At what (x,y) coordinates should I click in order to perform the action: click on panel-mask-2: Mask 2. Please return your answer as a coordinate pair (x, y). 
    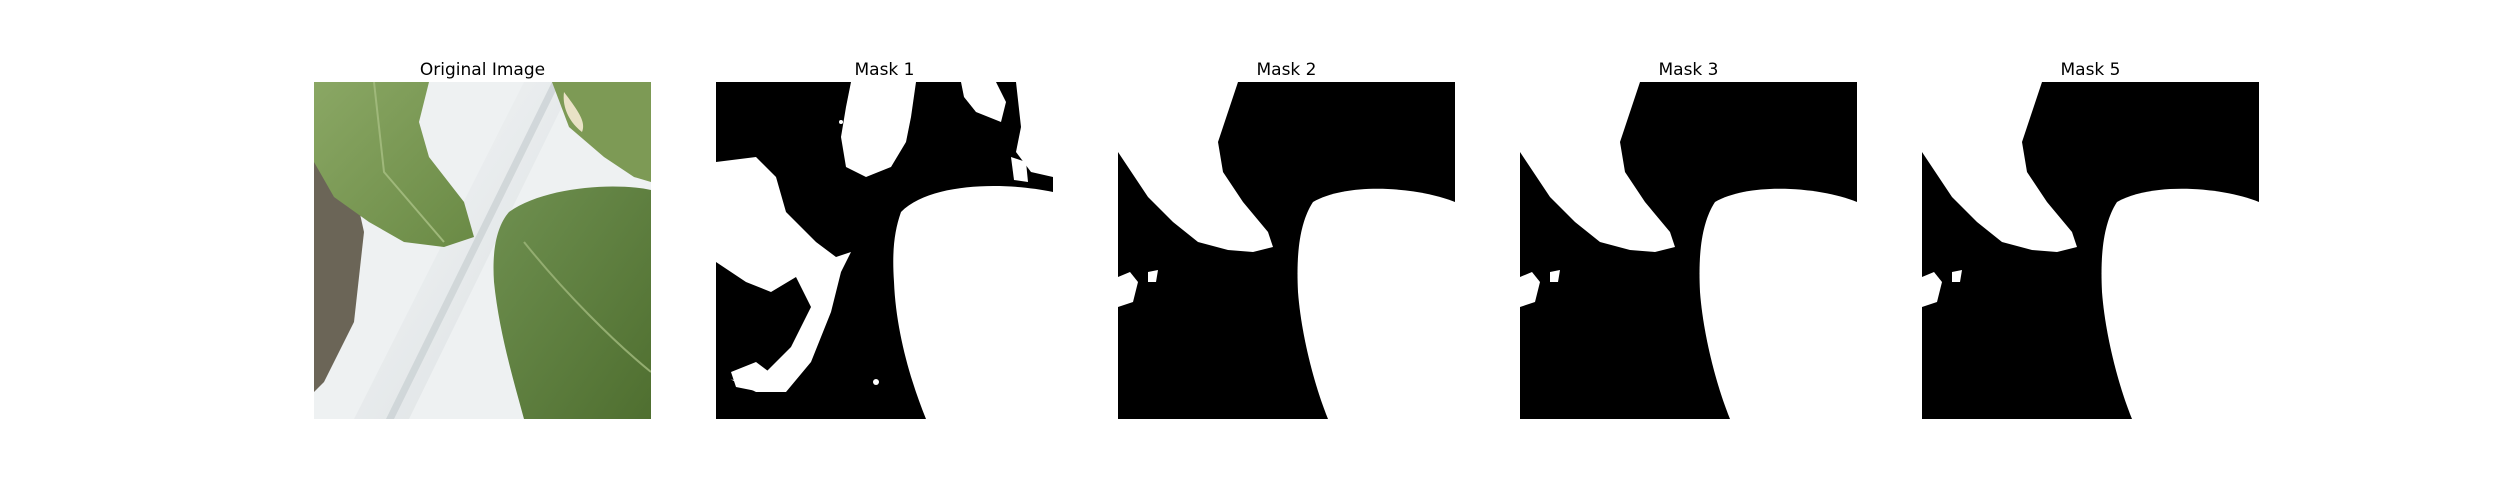
    Looking at the image, I should click on (1286, 238).